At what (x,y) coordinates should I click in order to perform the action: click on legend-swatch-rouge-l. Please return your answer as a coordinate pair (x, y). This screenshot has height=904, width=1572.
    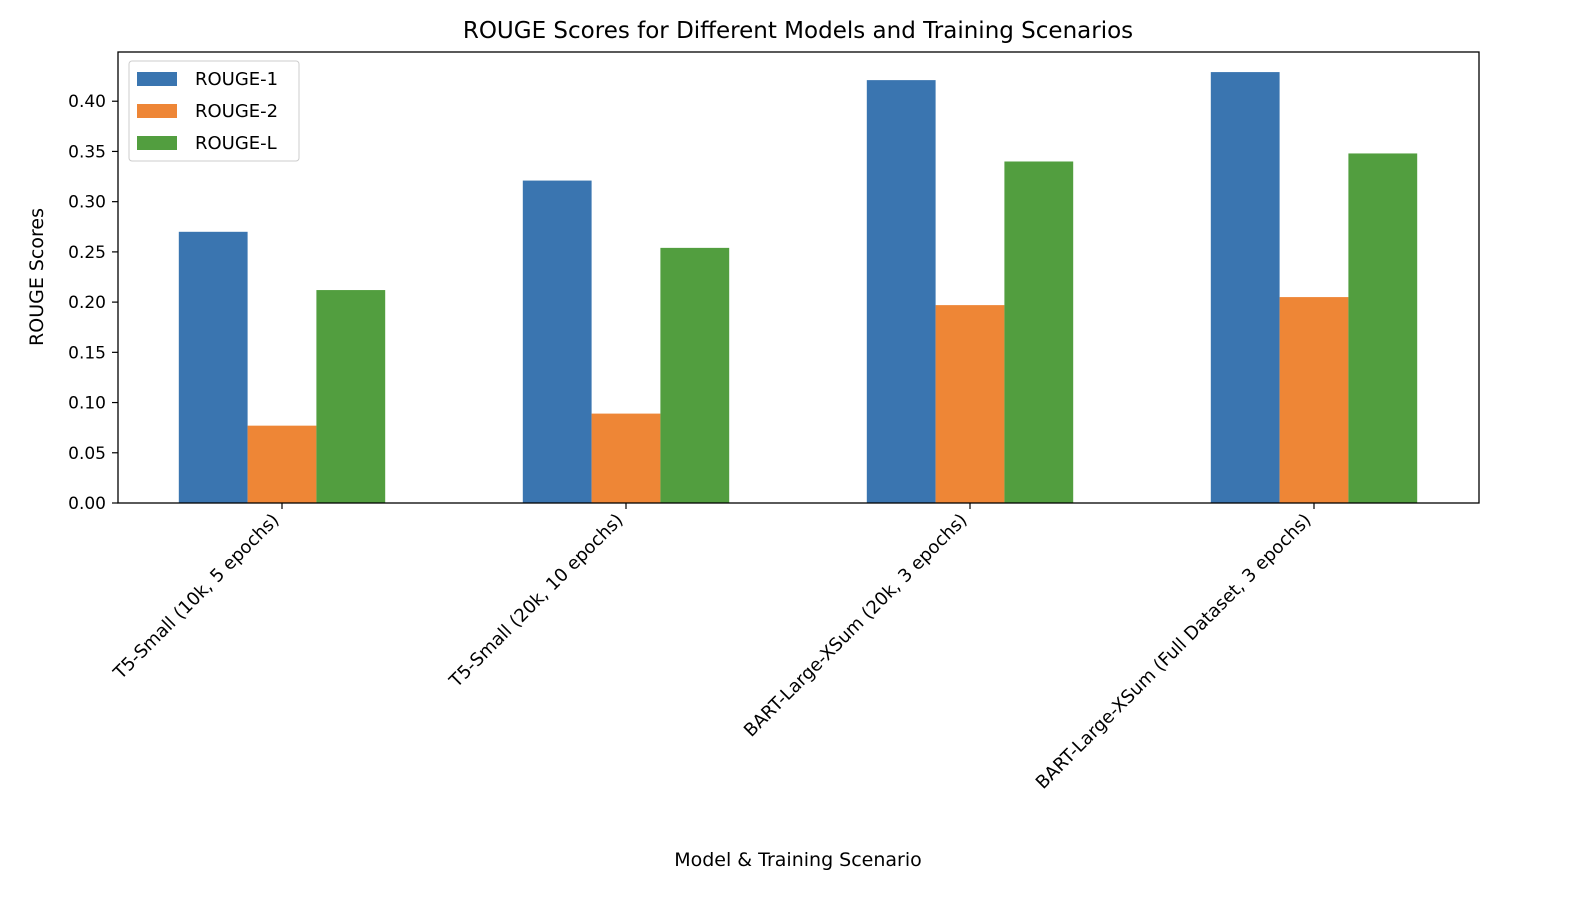
    Looking at the image, I should click on (157, 143).